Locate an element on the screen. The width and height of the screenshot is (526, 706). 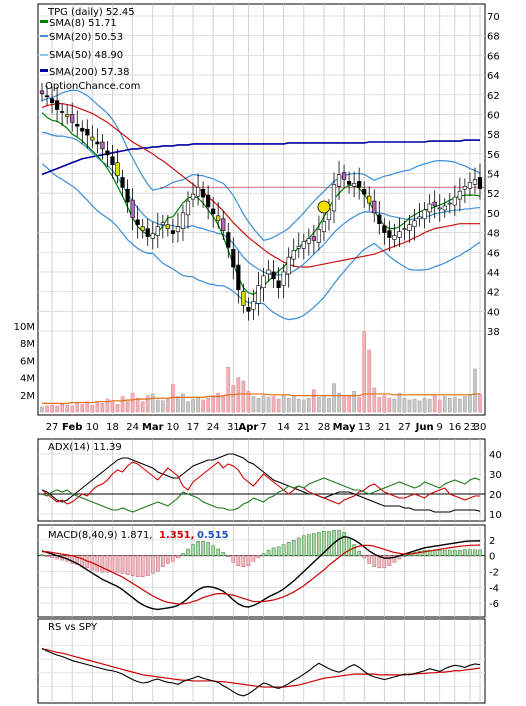
x-tick-label: 30 is located at coordinates (480, 427).